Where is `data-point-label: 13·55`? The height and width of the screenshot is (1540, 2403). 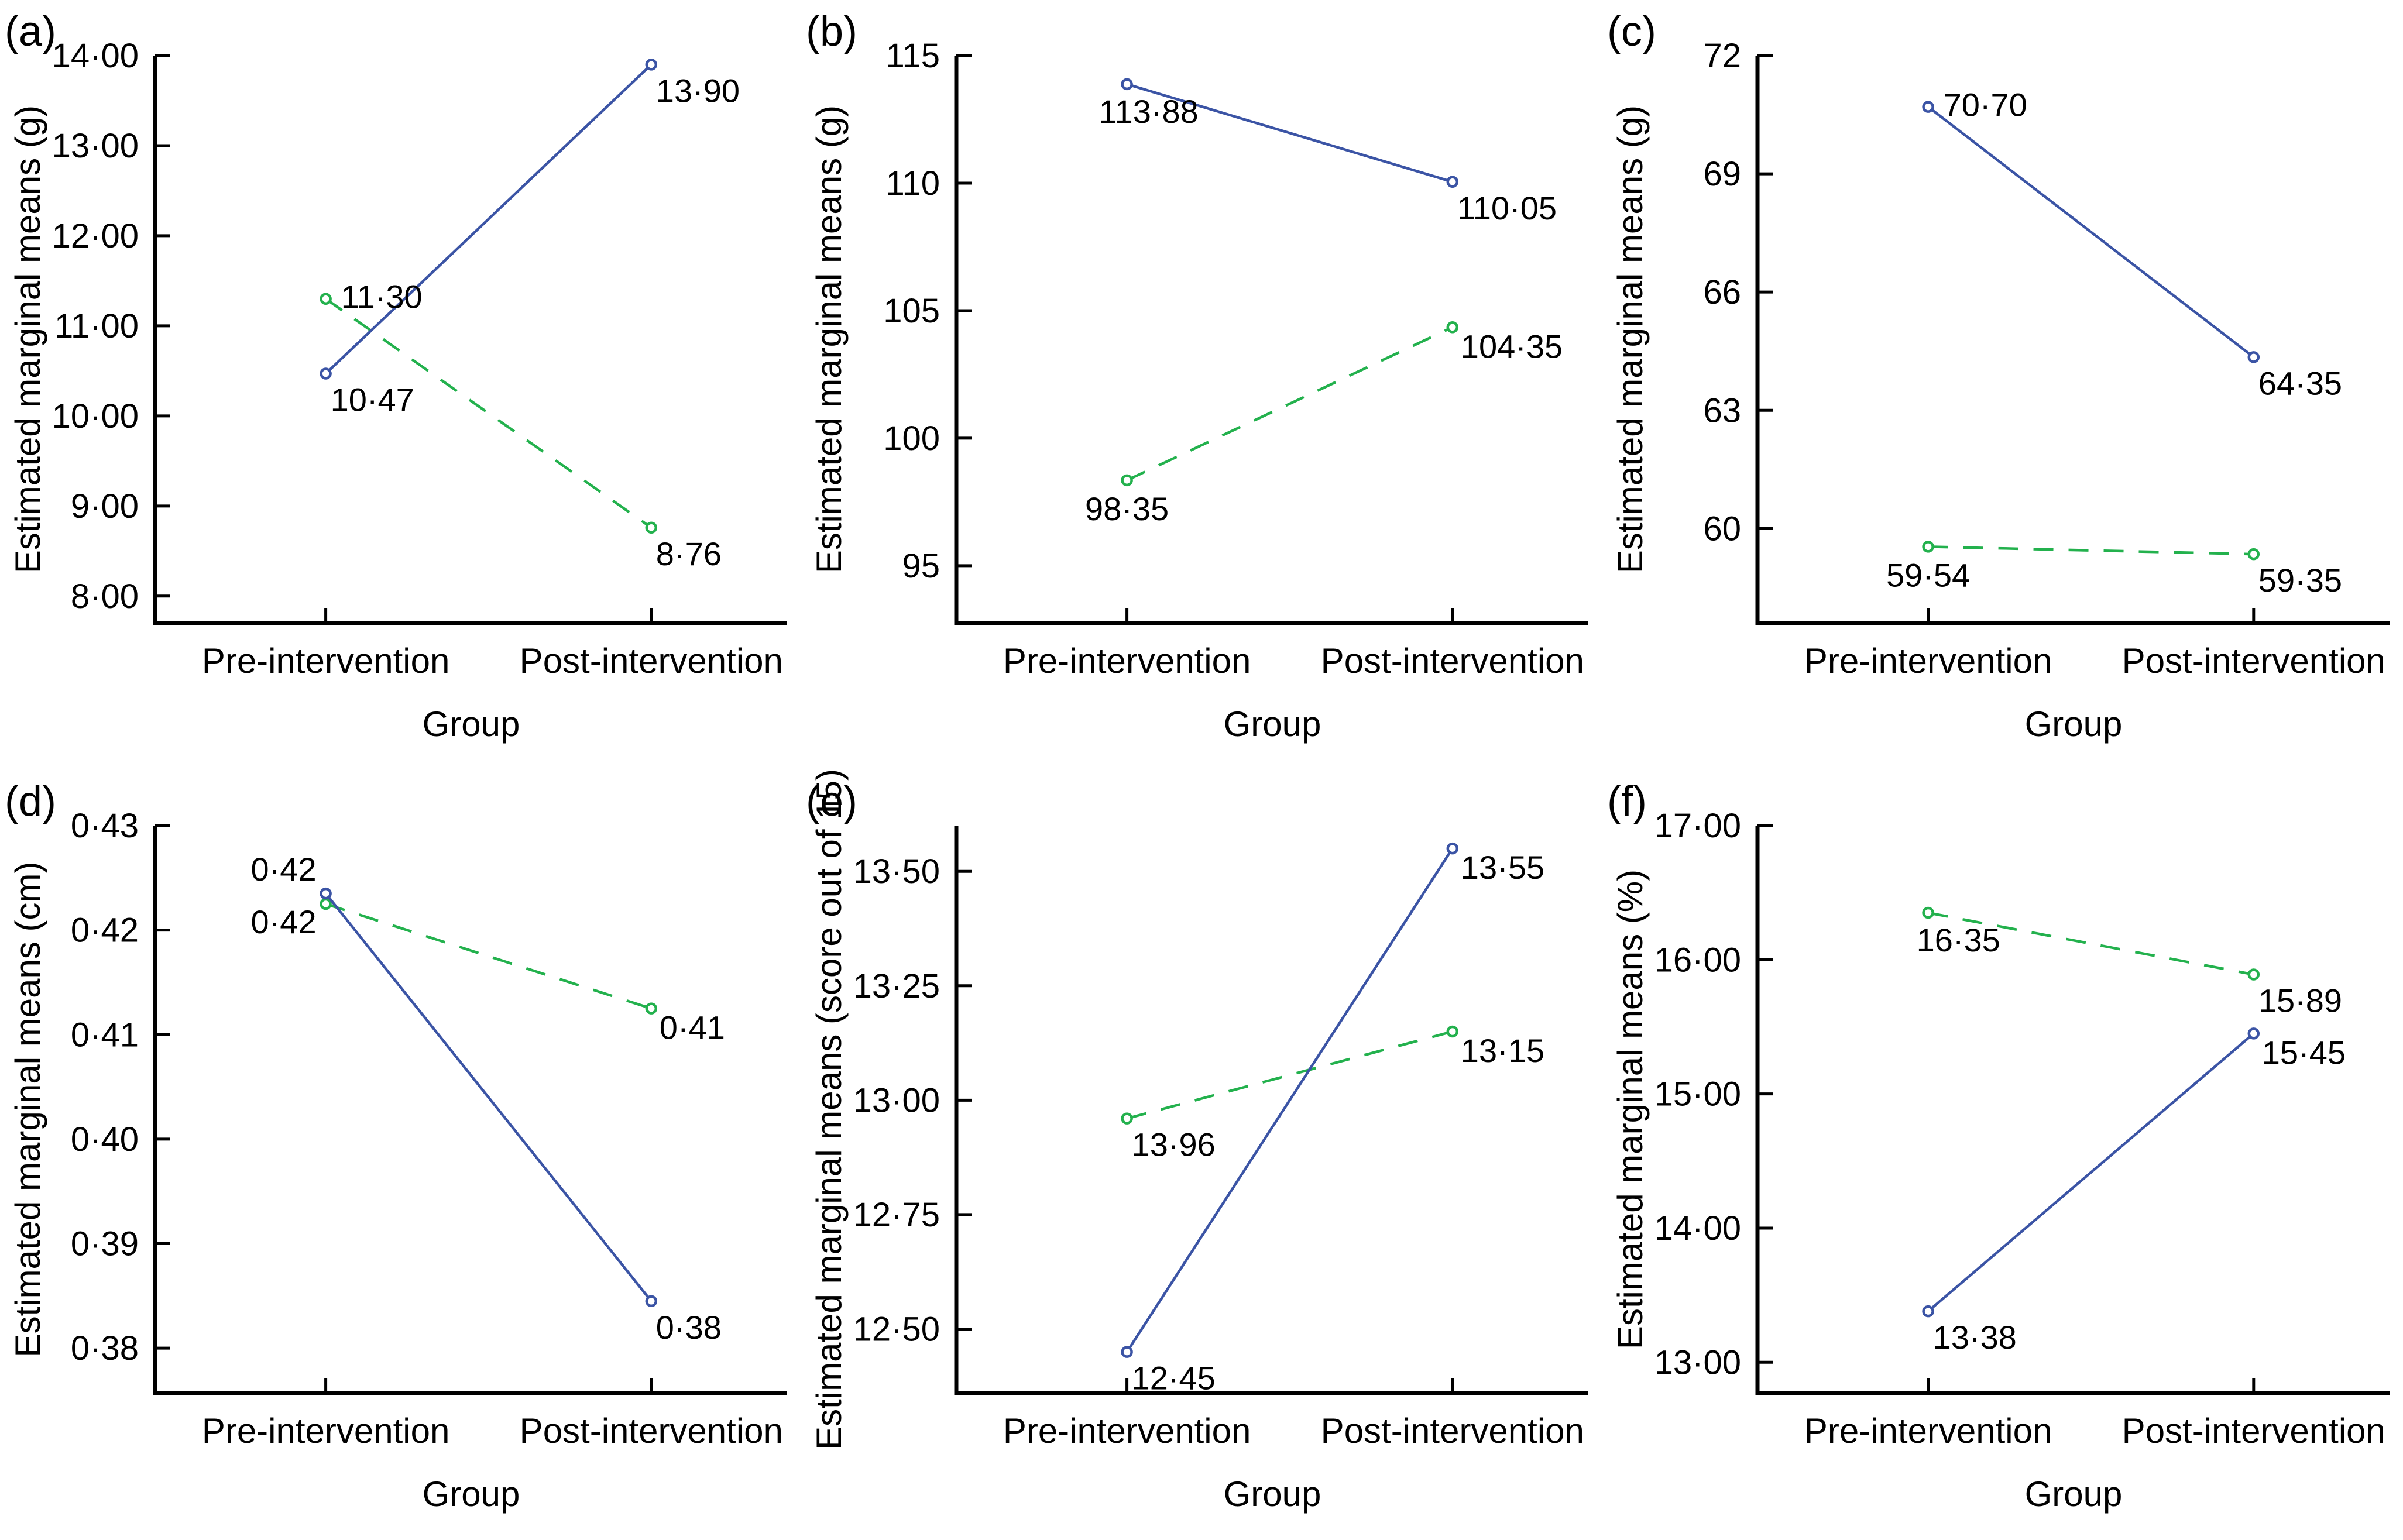 data-point-label: 13·55 is located at coordinates (1502, 867).